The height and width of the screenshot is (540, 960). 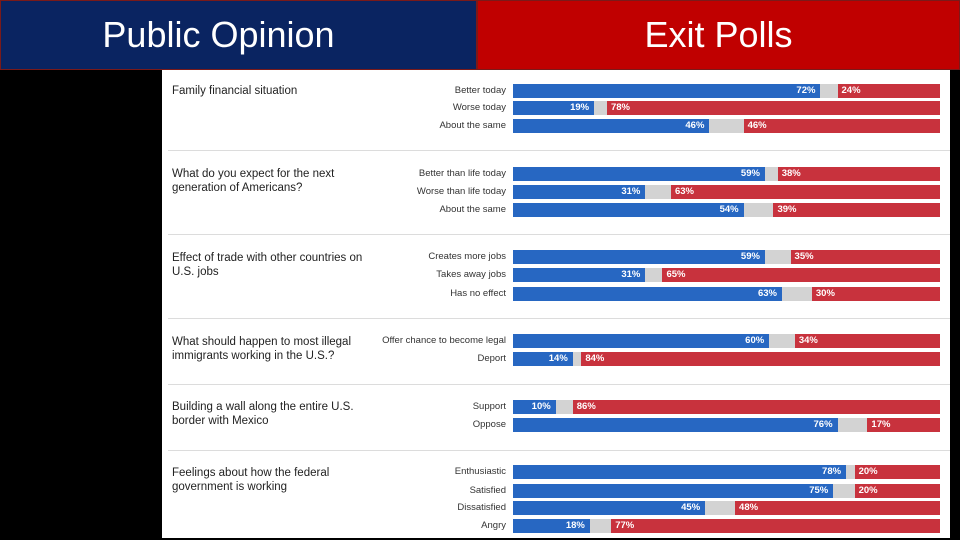 What do you see at coordinates (695, 125) in the screenshot?
I see `democrat-value-label: 46%` at bounding box center [695, 125].